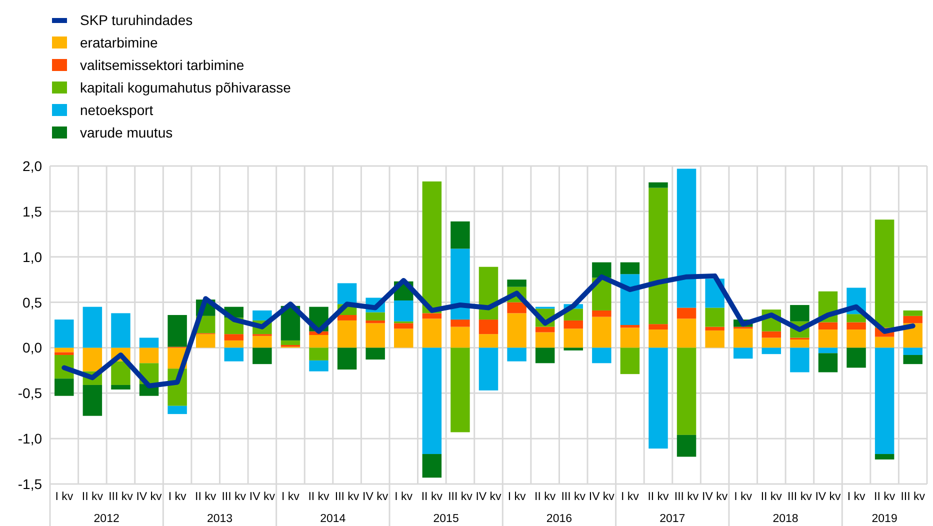 The height and width of the screenshot is (526, 933). What do you see at coordinates (32, 256) in the screenshot?
I see `y-tick-label: 1,0` at bounding box center [32, 256].